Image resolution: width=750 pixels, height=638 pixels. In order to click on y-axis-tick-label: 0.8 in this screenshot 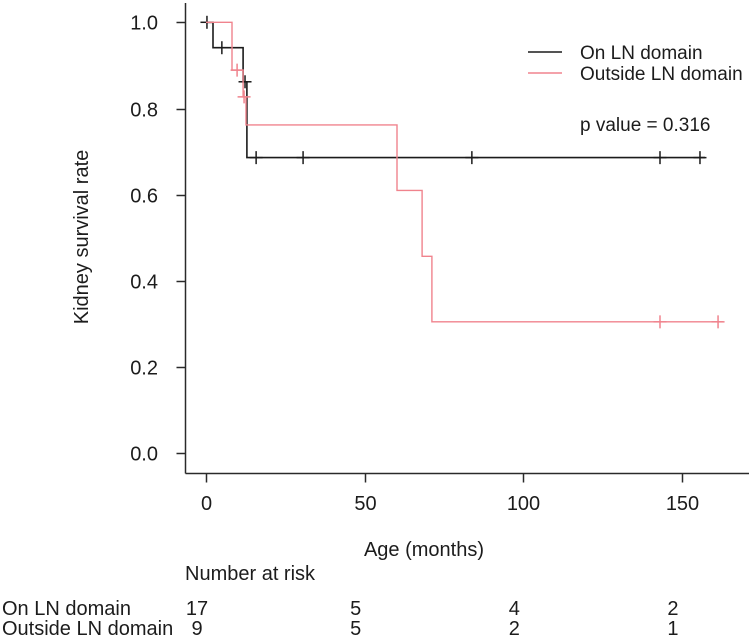, I will do `click(144, 111)`.